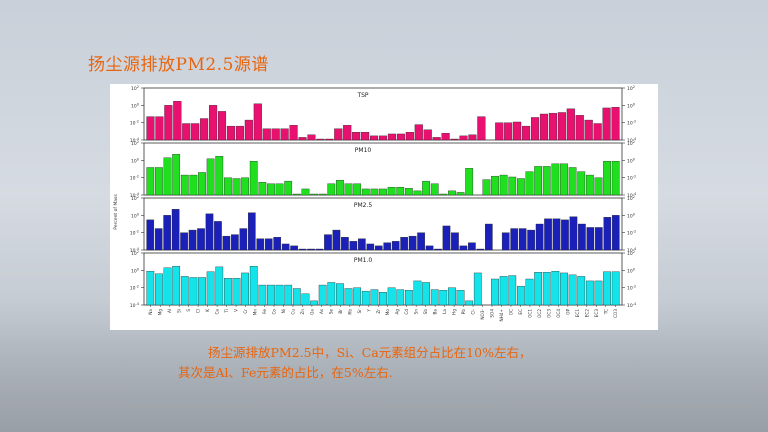 Image resolution: width=768 pixels, height=432 pixels. I want to click on caption-line-2: 其次是Al、Fe元素的占比，在5%左右., so click(285, 372).